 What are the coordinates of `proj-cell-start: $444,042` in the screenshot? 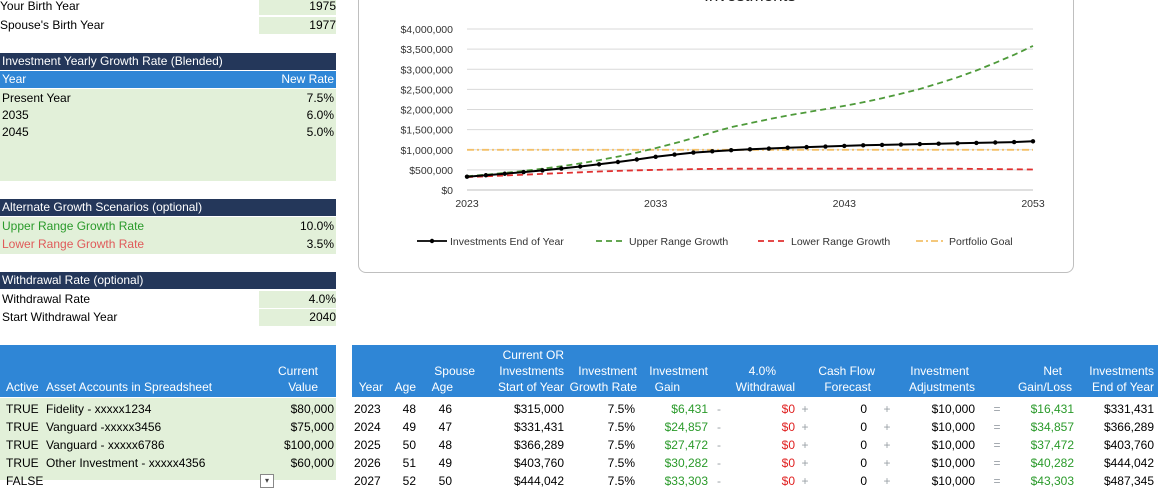 It's located at (538, 481).